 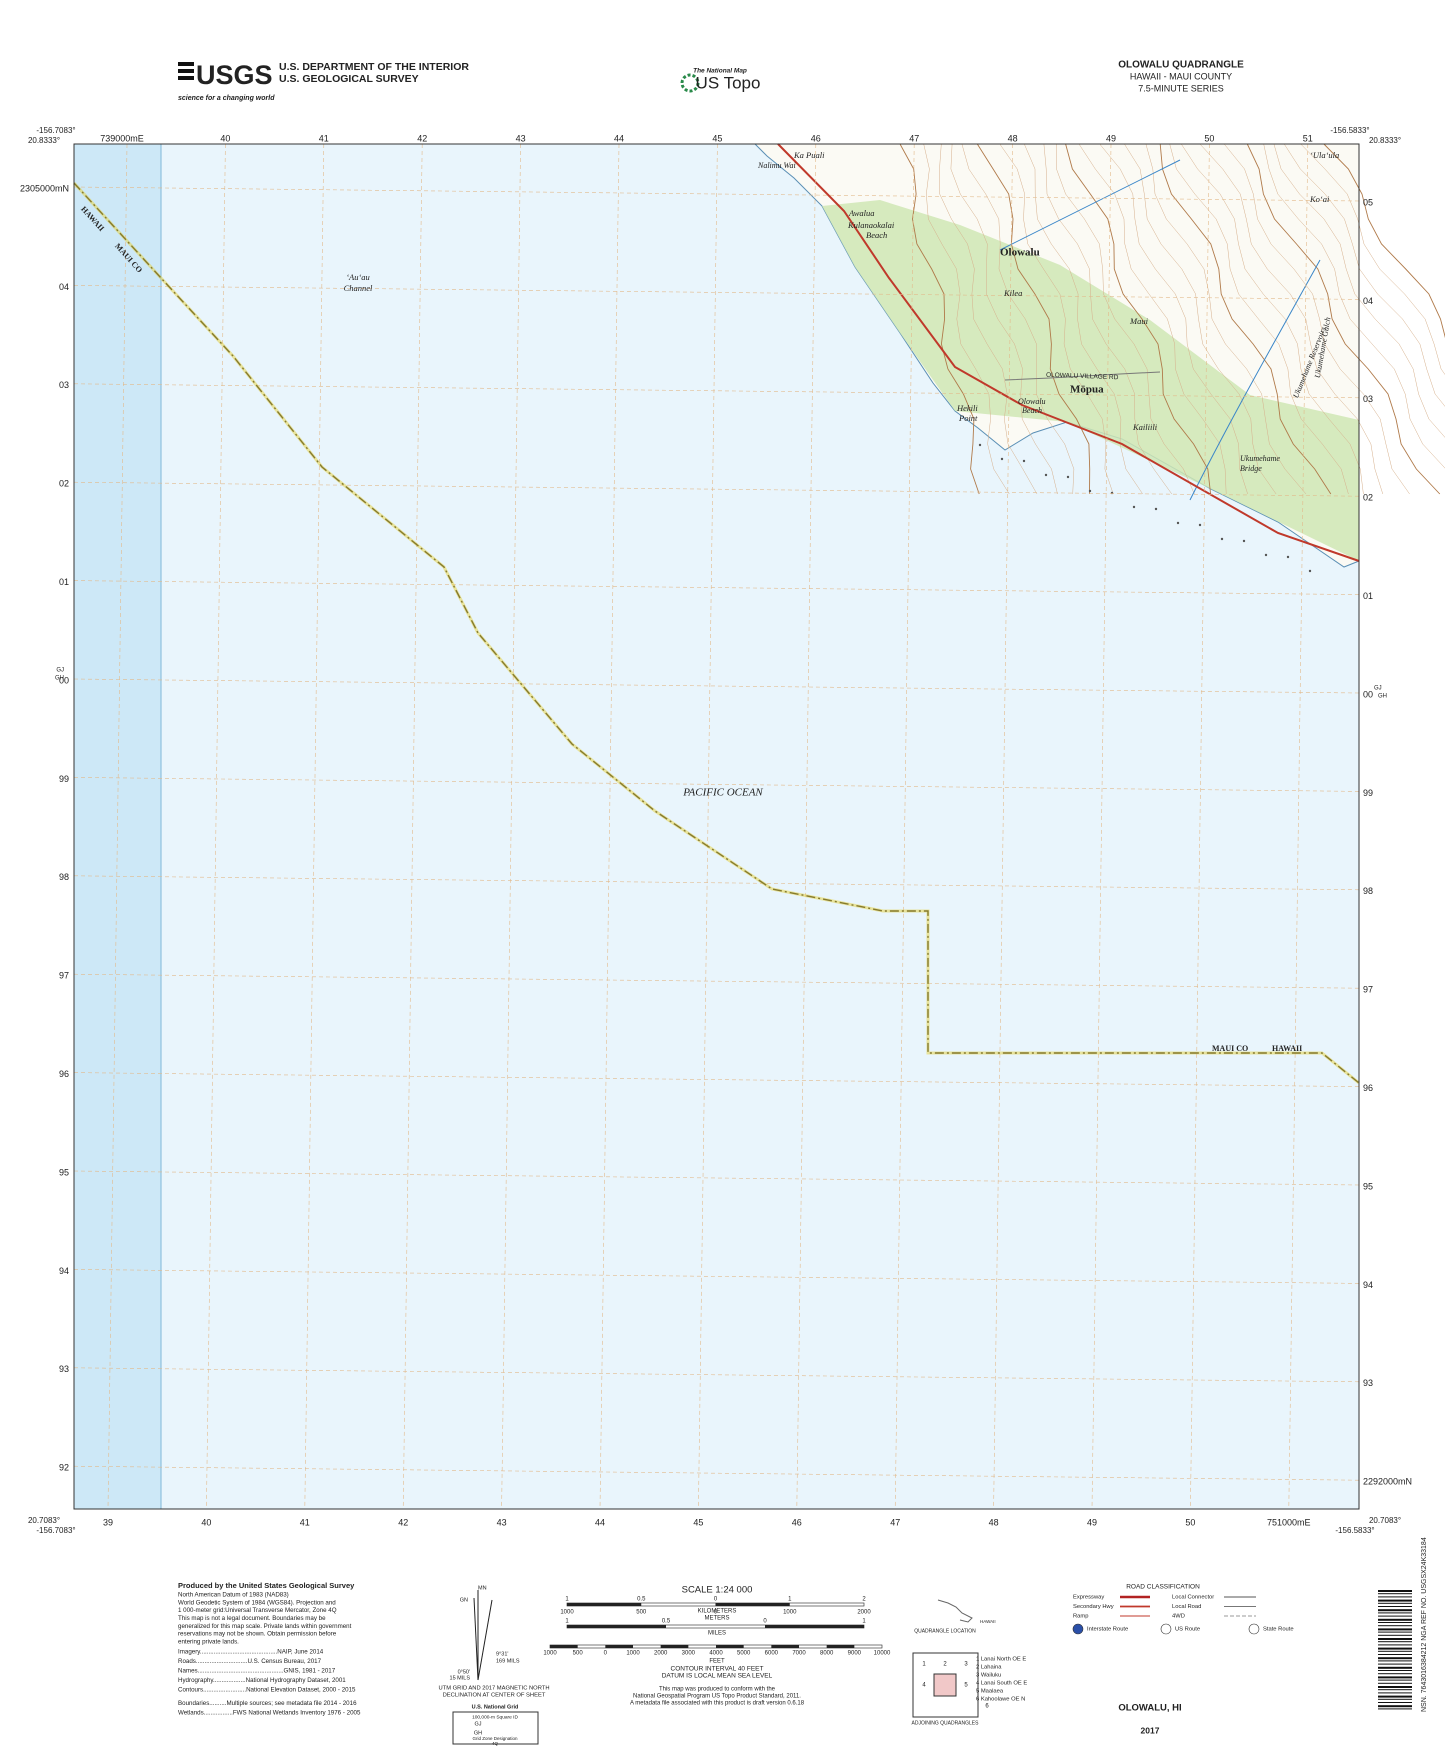 What do you see at coordinates (772, 1654) in the screenshot?
I see `scale-number: 6000` at bounding box center [772, 1654].